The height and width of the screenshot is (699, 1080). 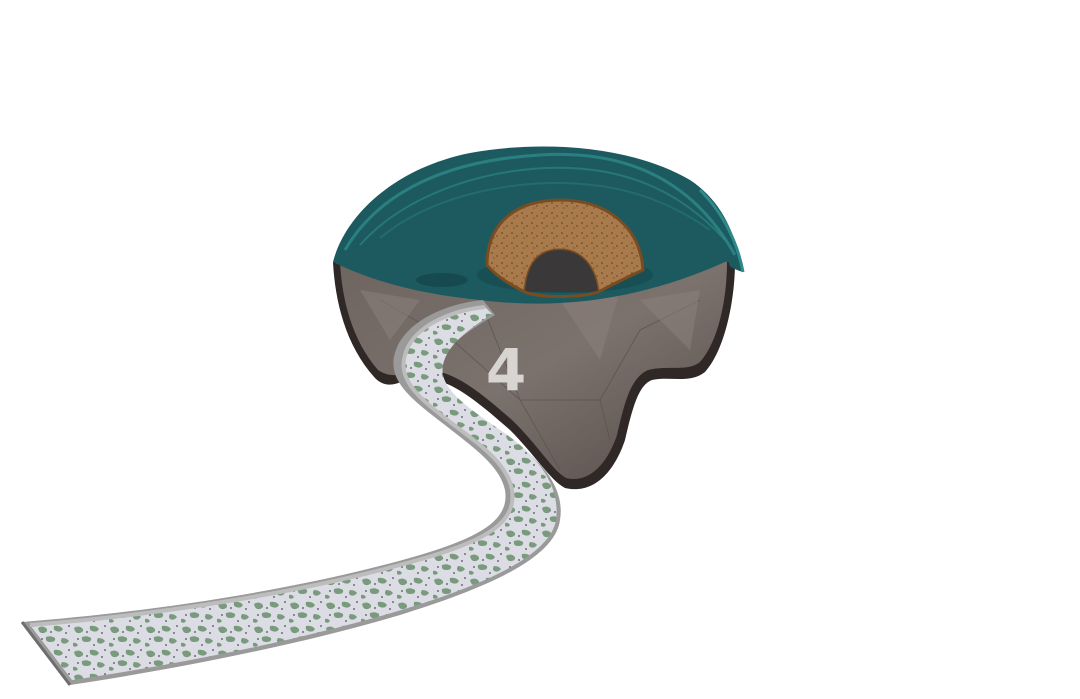 What do you see at coordinates (565, 248) in the screenshot?
I see `cave-entrance` at bounding box center [565, 248].